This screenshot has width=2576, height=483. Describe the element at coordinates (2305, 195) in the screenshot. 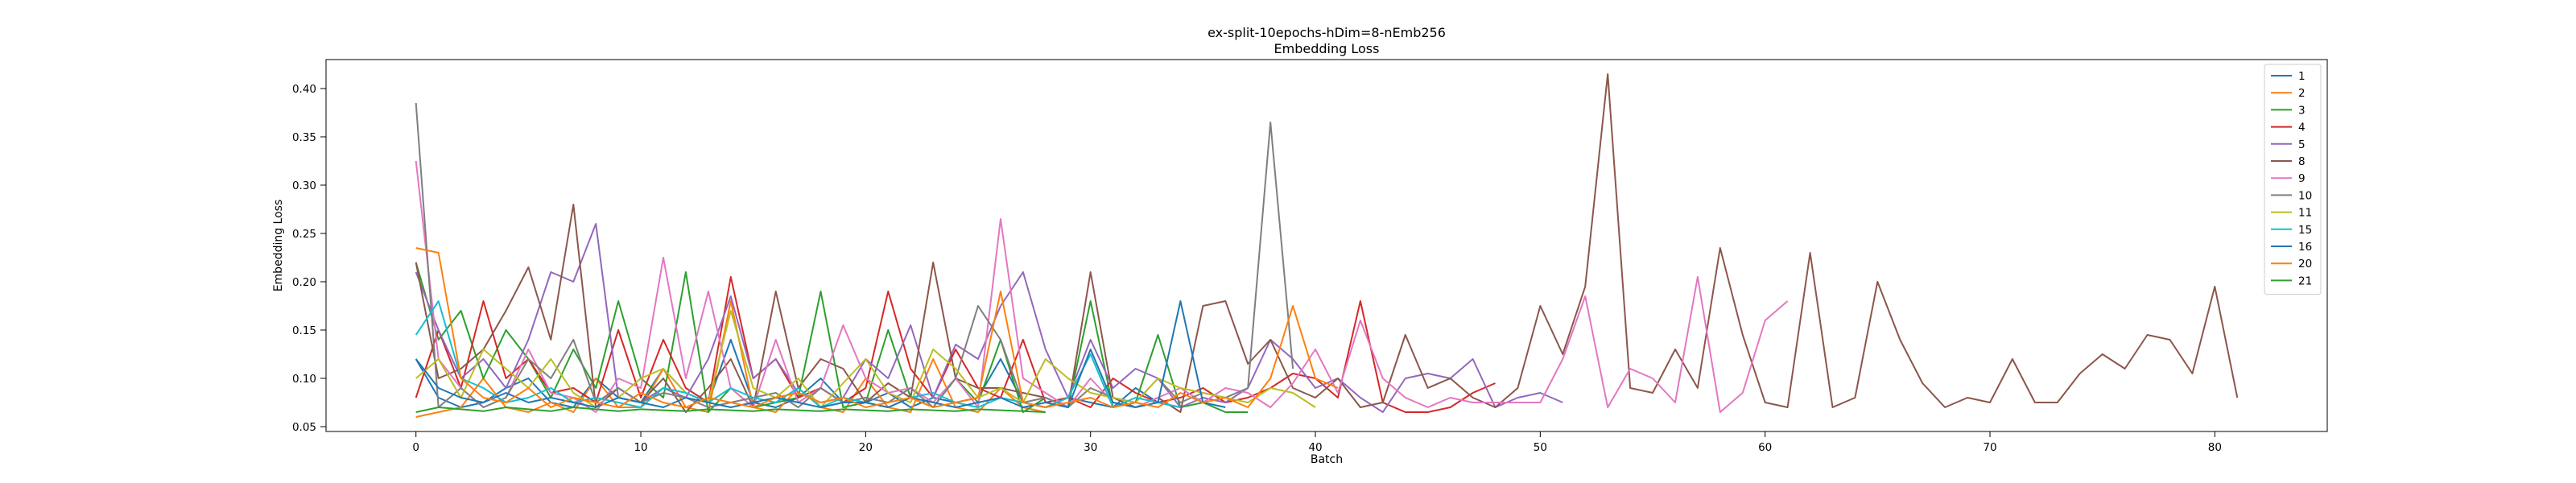

I see `legend-label: 10` at that location.